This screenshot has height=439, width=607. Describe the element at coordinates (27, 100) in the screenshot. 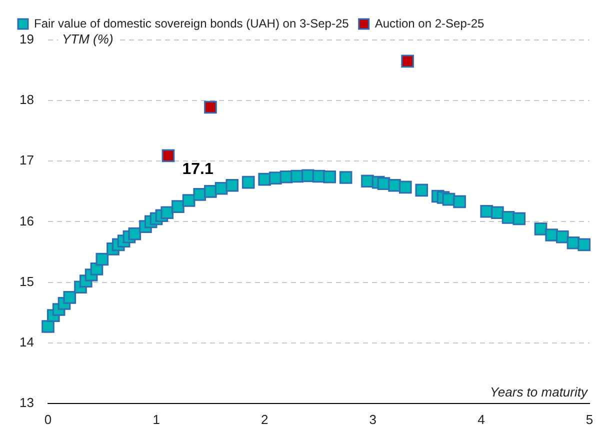

I see `y-tick-label: 18` at that location.